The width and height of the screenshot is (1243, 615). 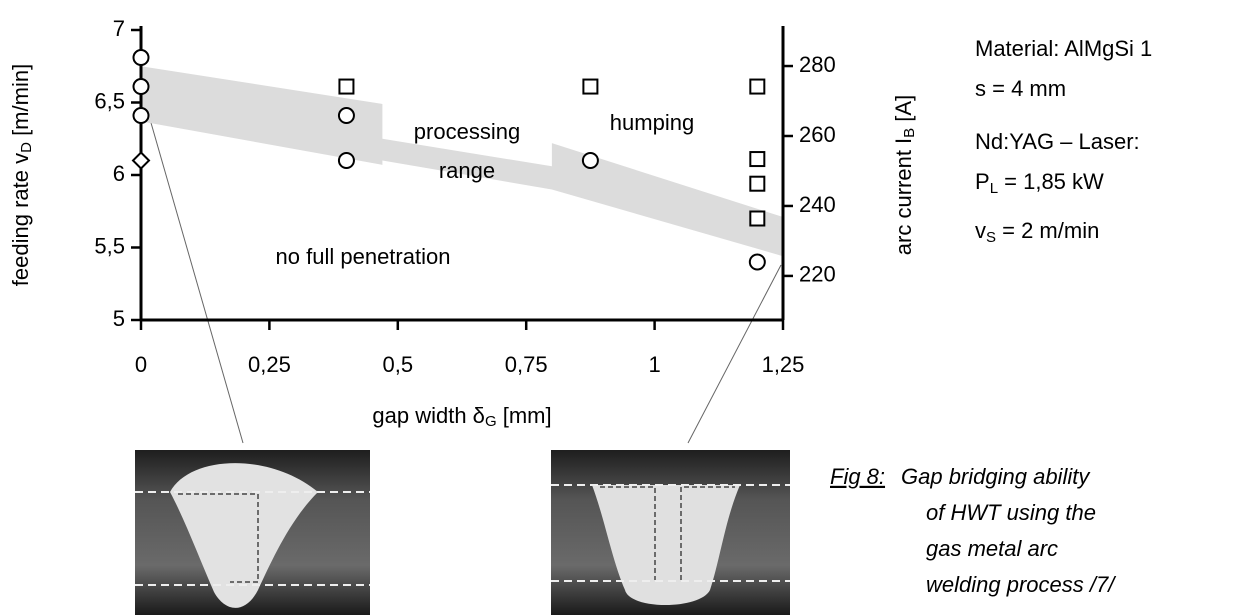 What do you see at coordinates (109, 245) in the screenshot?
I see `y-tick-label: 5,5` at bounding box center [109, 245].